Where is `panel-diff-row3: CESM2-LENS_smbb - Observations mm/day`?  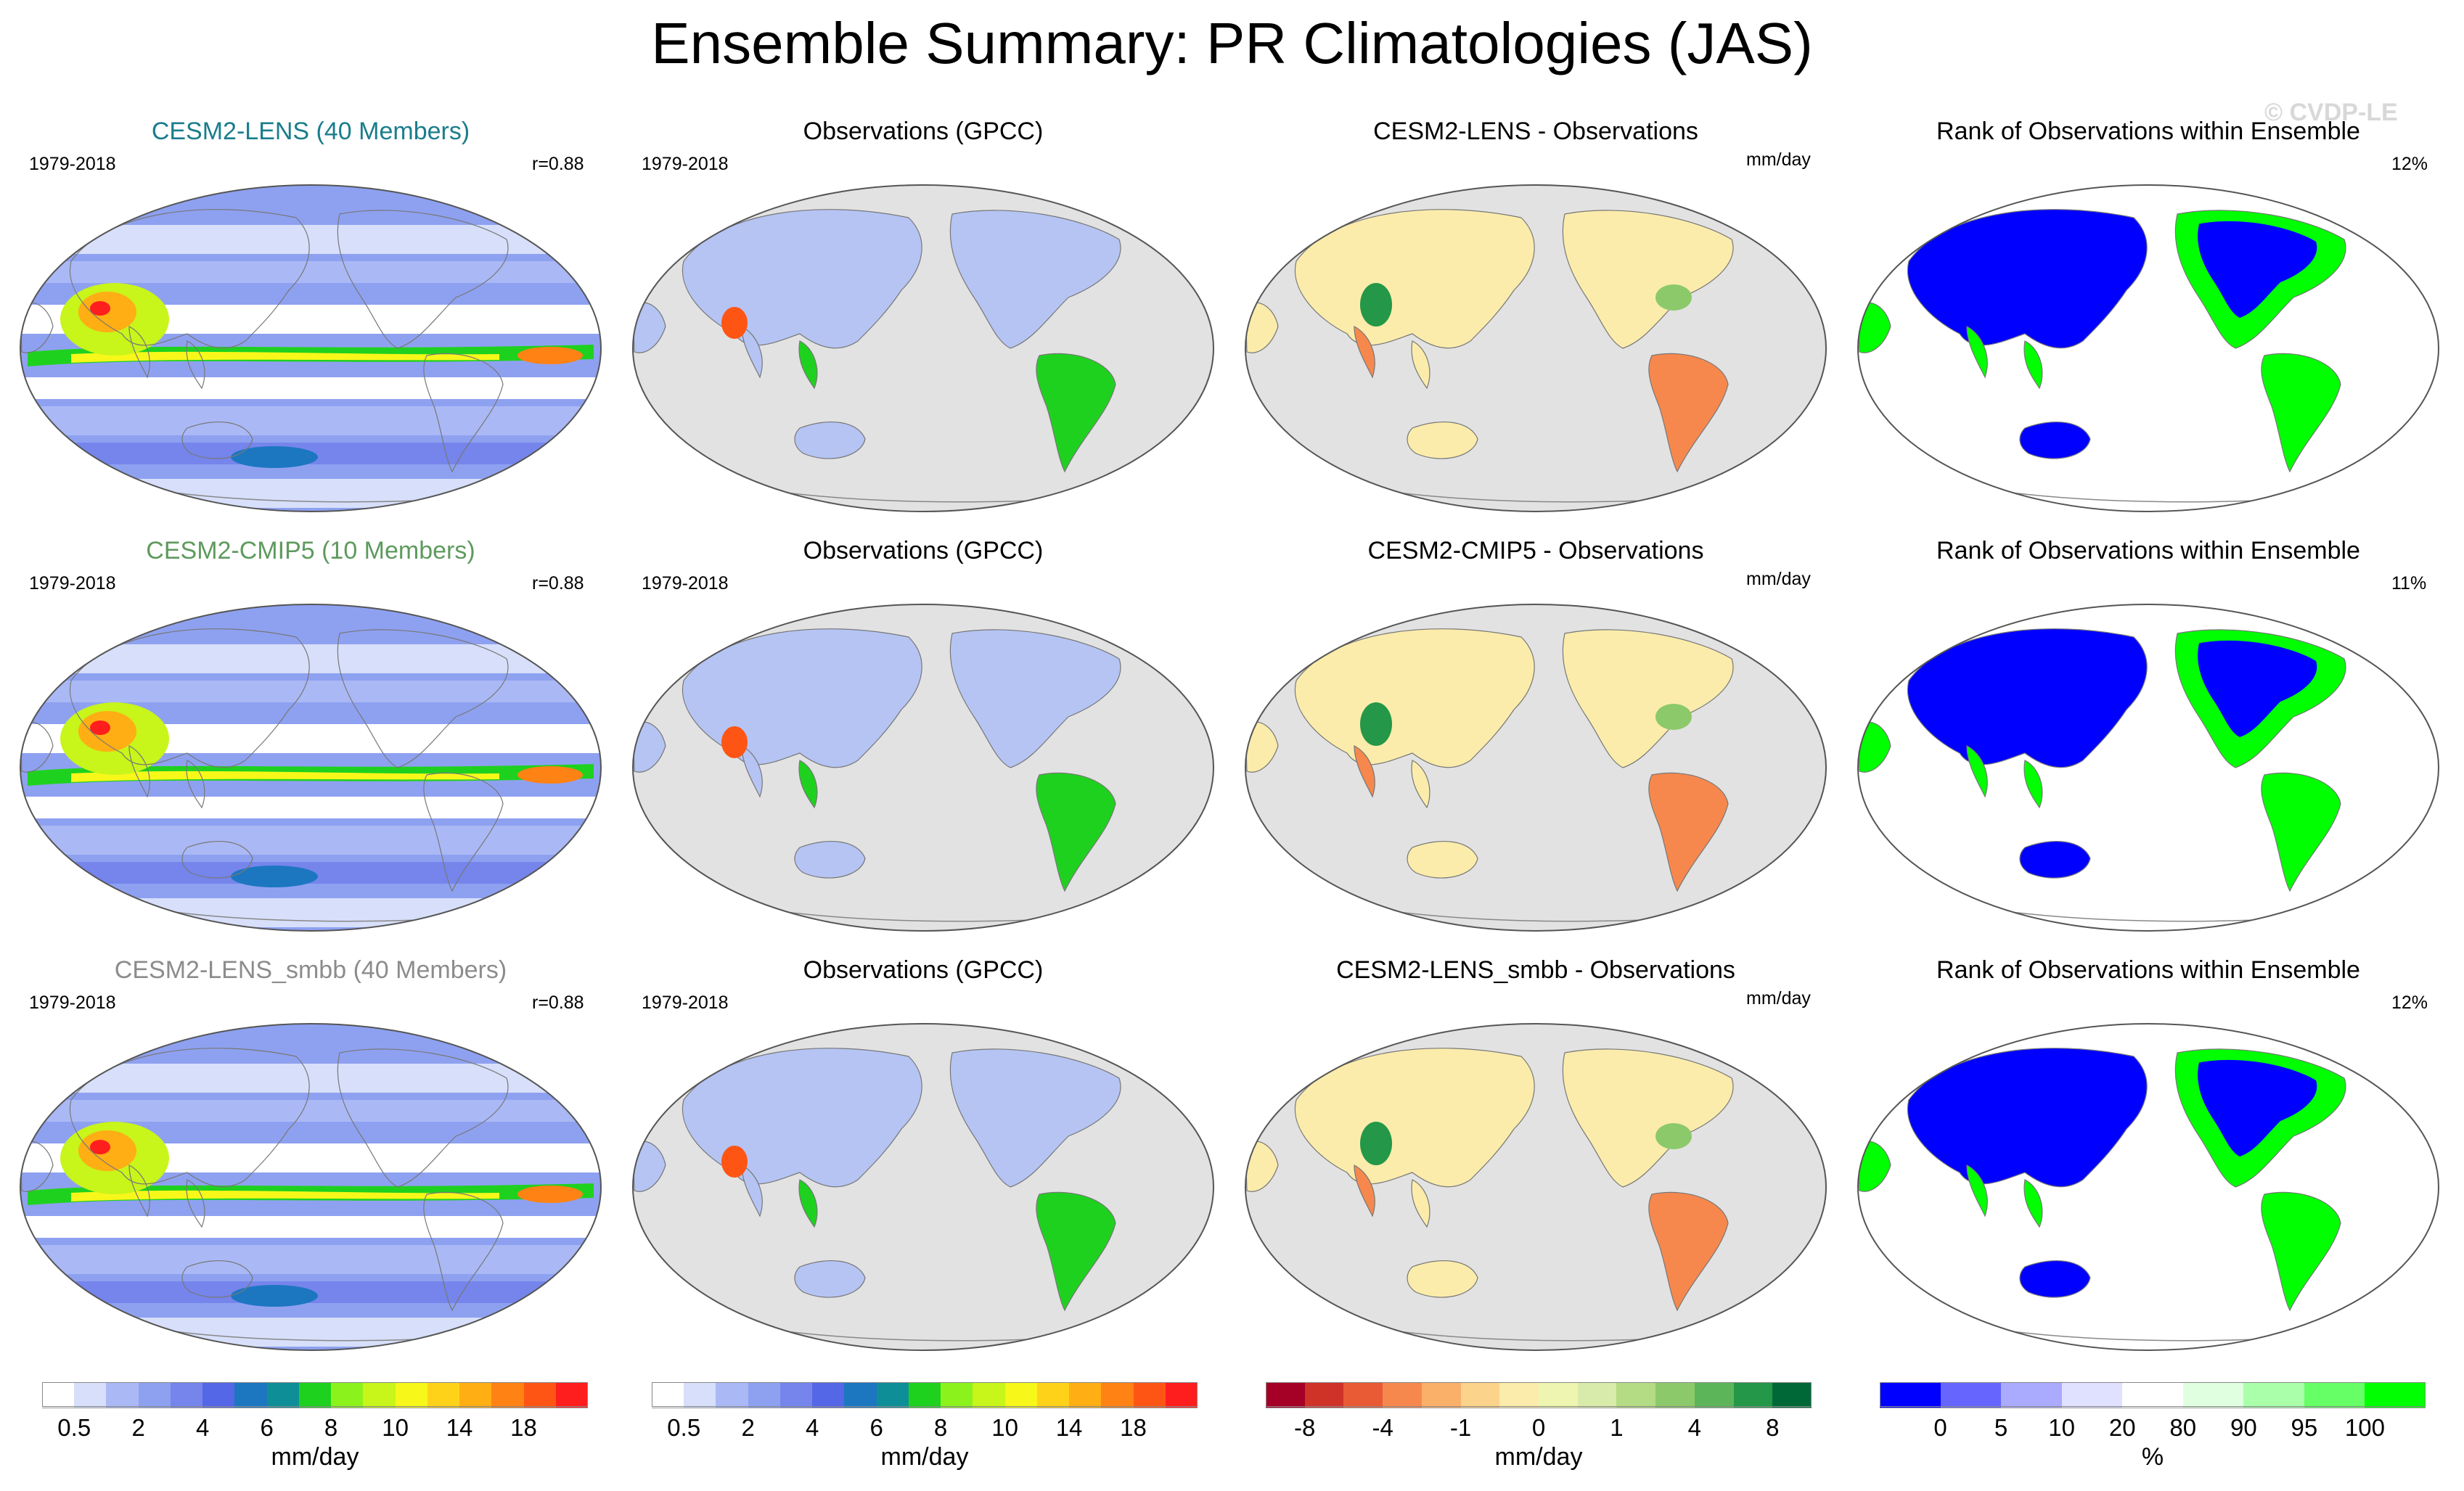 panel-diff-row3: CESM2-LENS_smbb - Observations mm/day is located at coordinates (1535, 1158).